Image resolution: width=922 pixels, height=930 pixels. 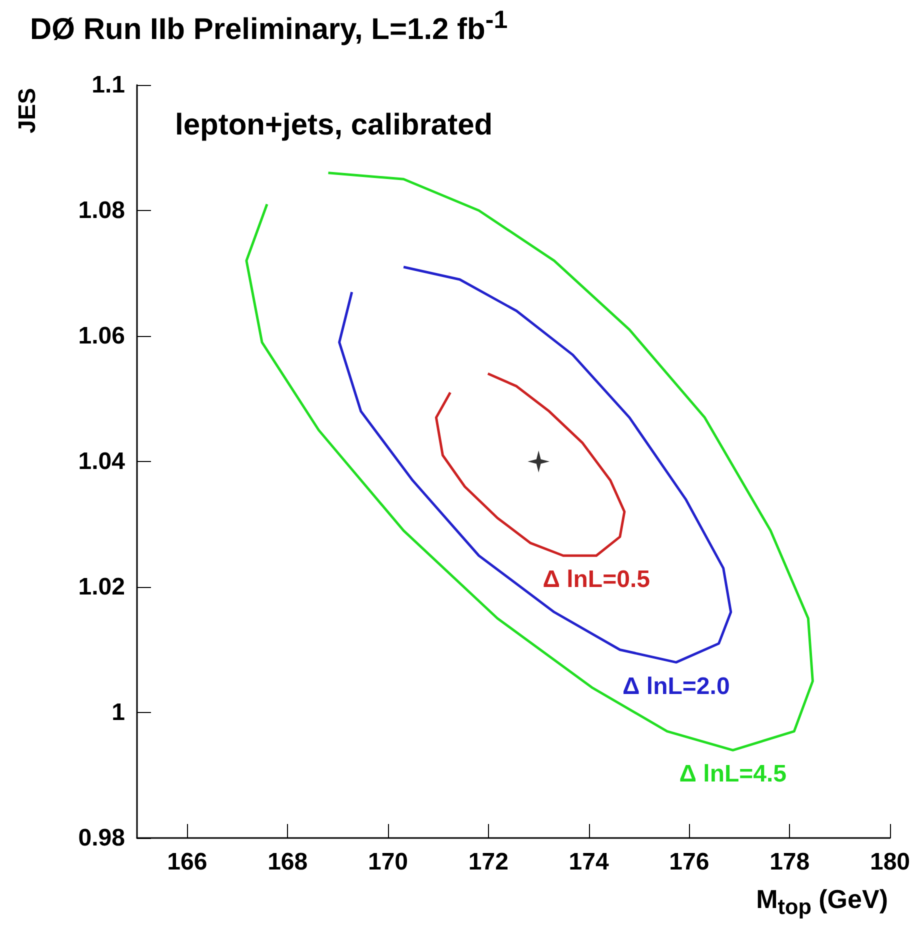 What do you see at coordinates (288, 862) in the screenshot?
I see `x-tick-label: 168` at bounding box center [288, 862].